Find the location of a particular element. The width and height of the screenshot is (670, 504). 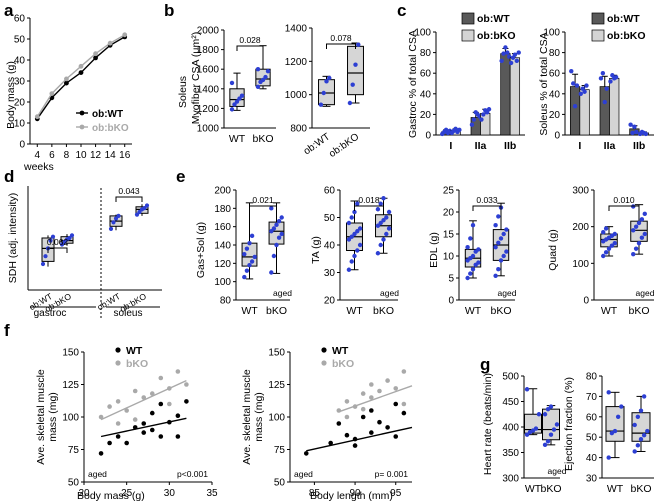

e1-ytick-label-3: 140 is located at coordinates (222, 246).